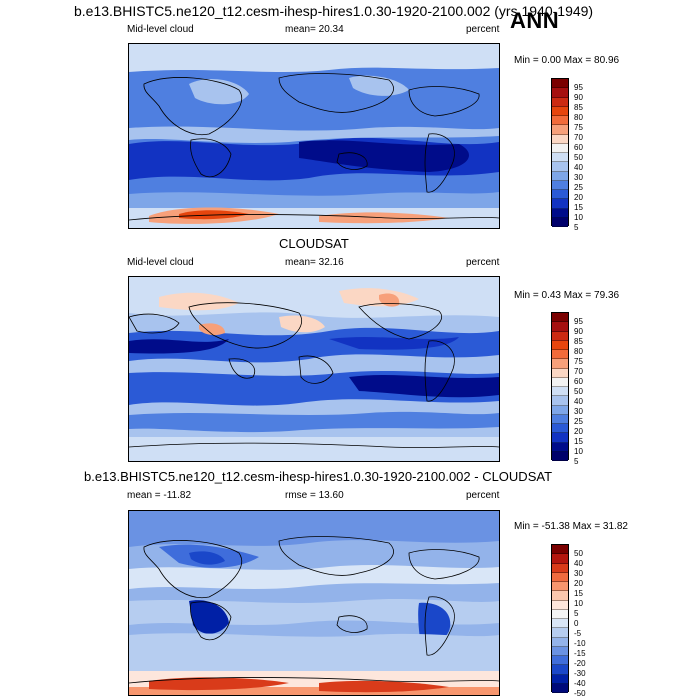 Image resolution: width=700 pixels, height=700 pixels. Describe the element at coordinates (314, 603) in the screenshot. I see `panel3-map` at that location.